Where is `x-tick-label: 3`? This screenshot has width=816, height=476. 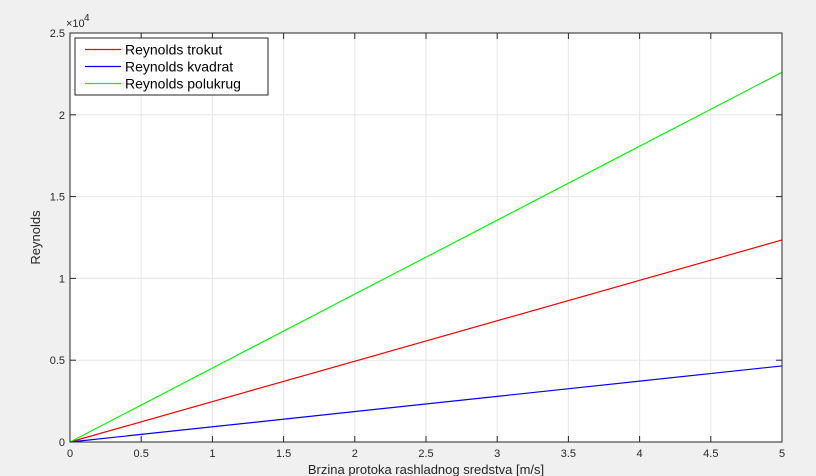 x-tick-label: 3 is located at coordinates (497, 454).